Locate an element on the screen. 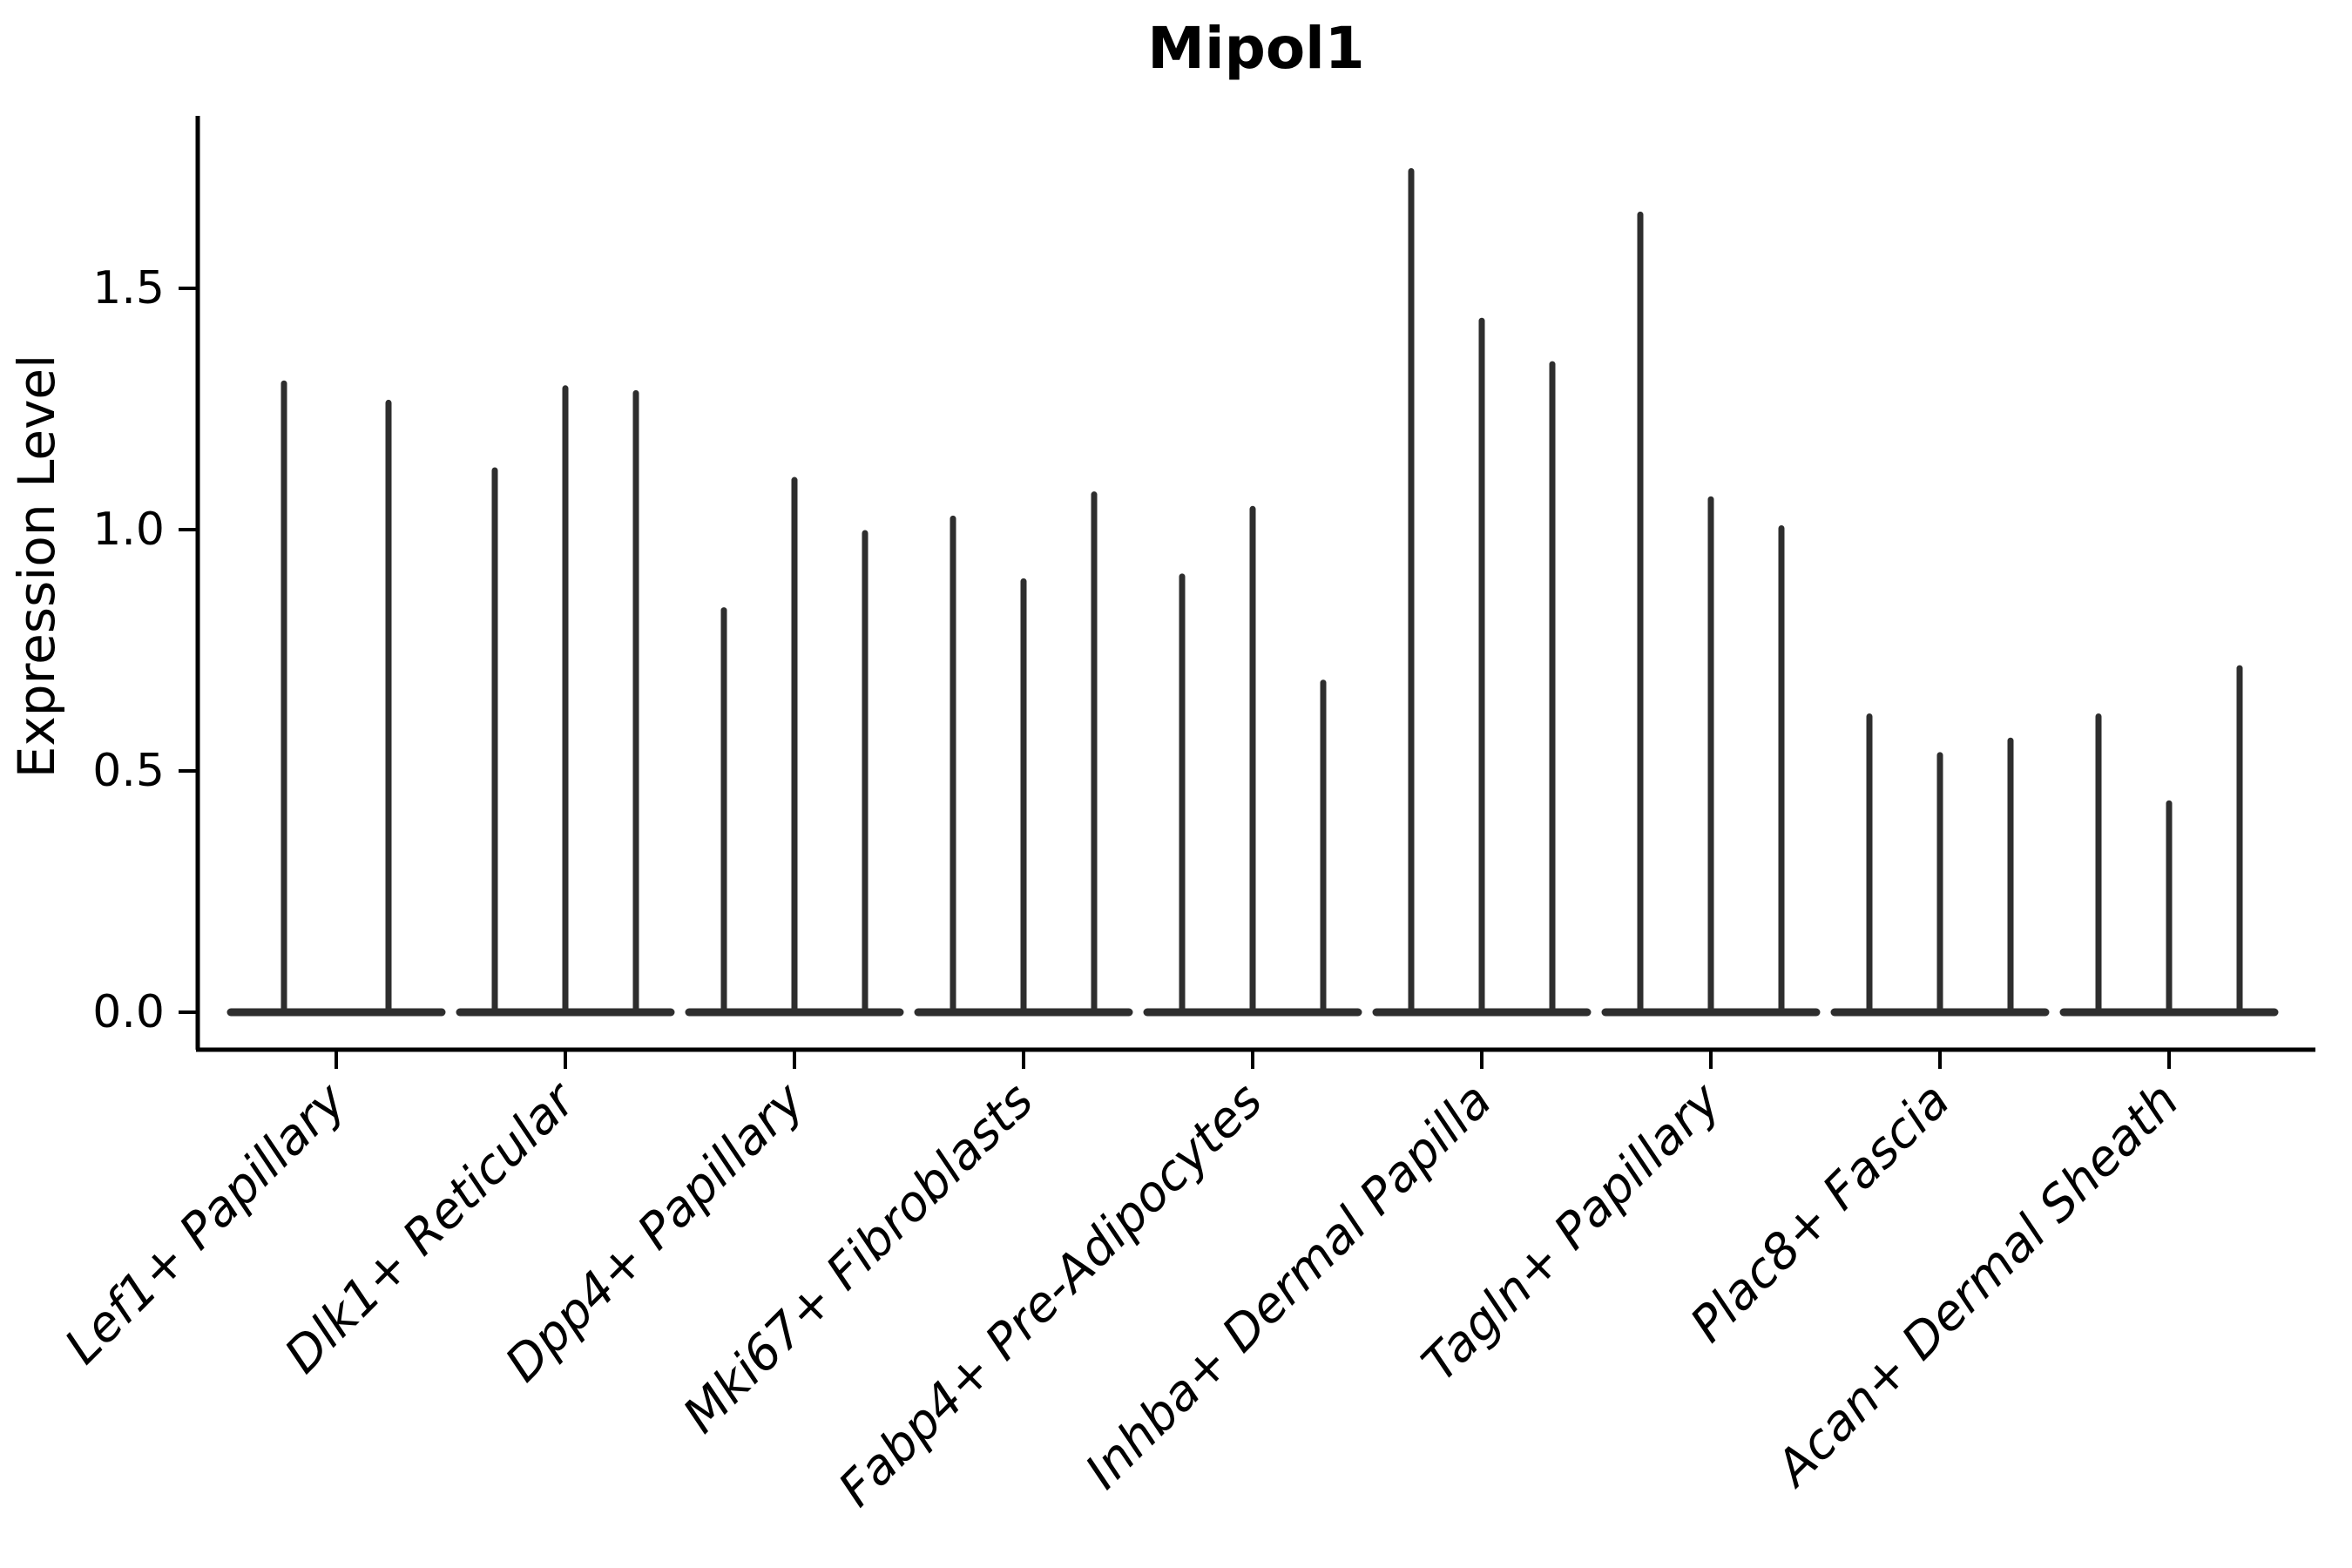  y-tick-label: 0.0 is located at coordinates (129, 1012).